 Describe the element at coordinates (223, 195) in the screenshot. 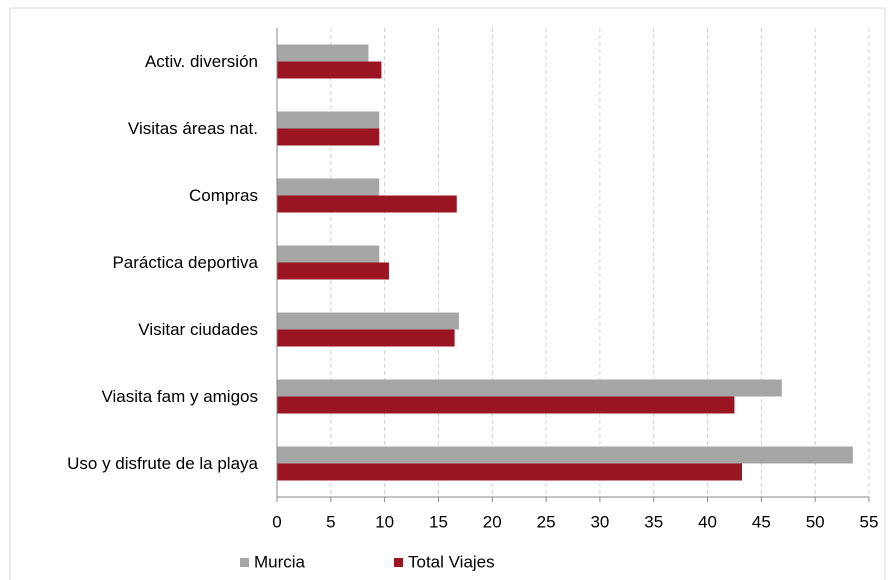

I see `y-tick-label: Compras` at that location.